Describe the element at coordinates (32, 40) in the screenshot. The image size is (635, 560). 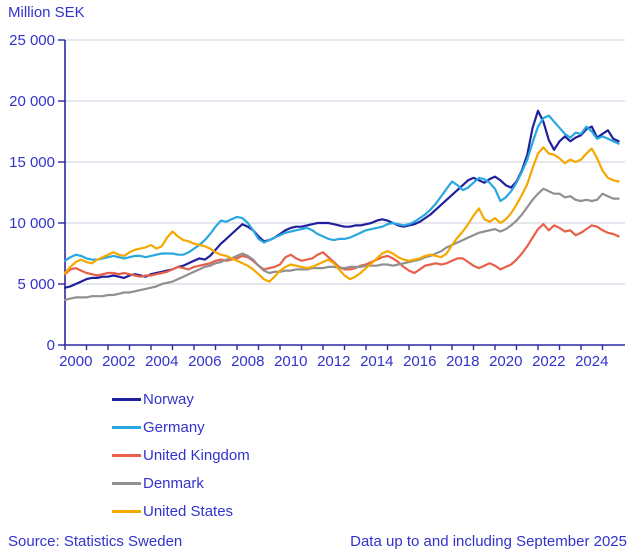
I see `y-tick-label-25000: 25 000` at that location.